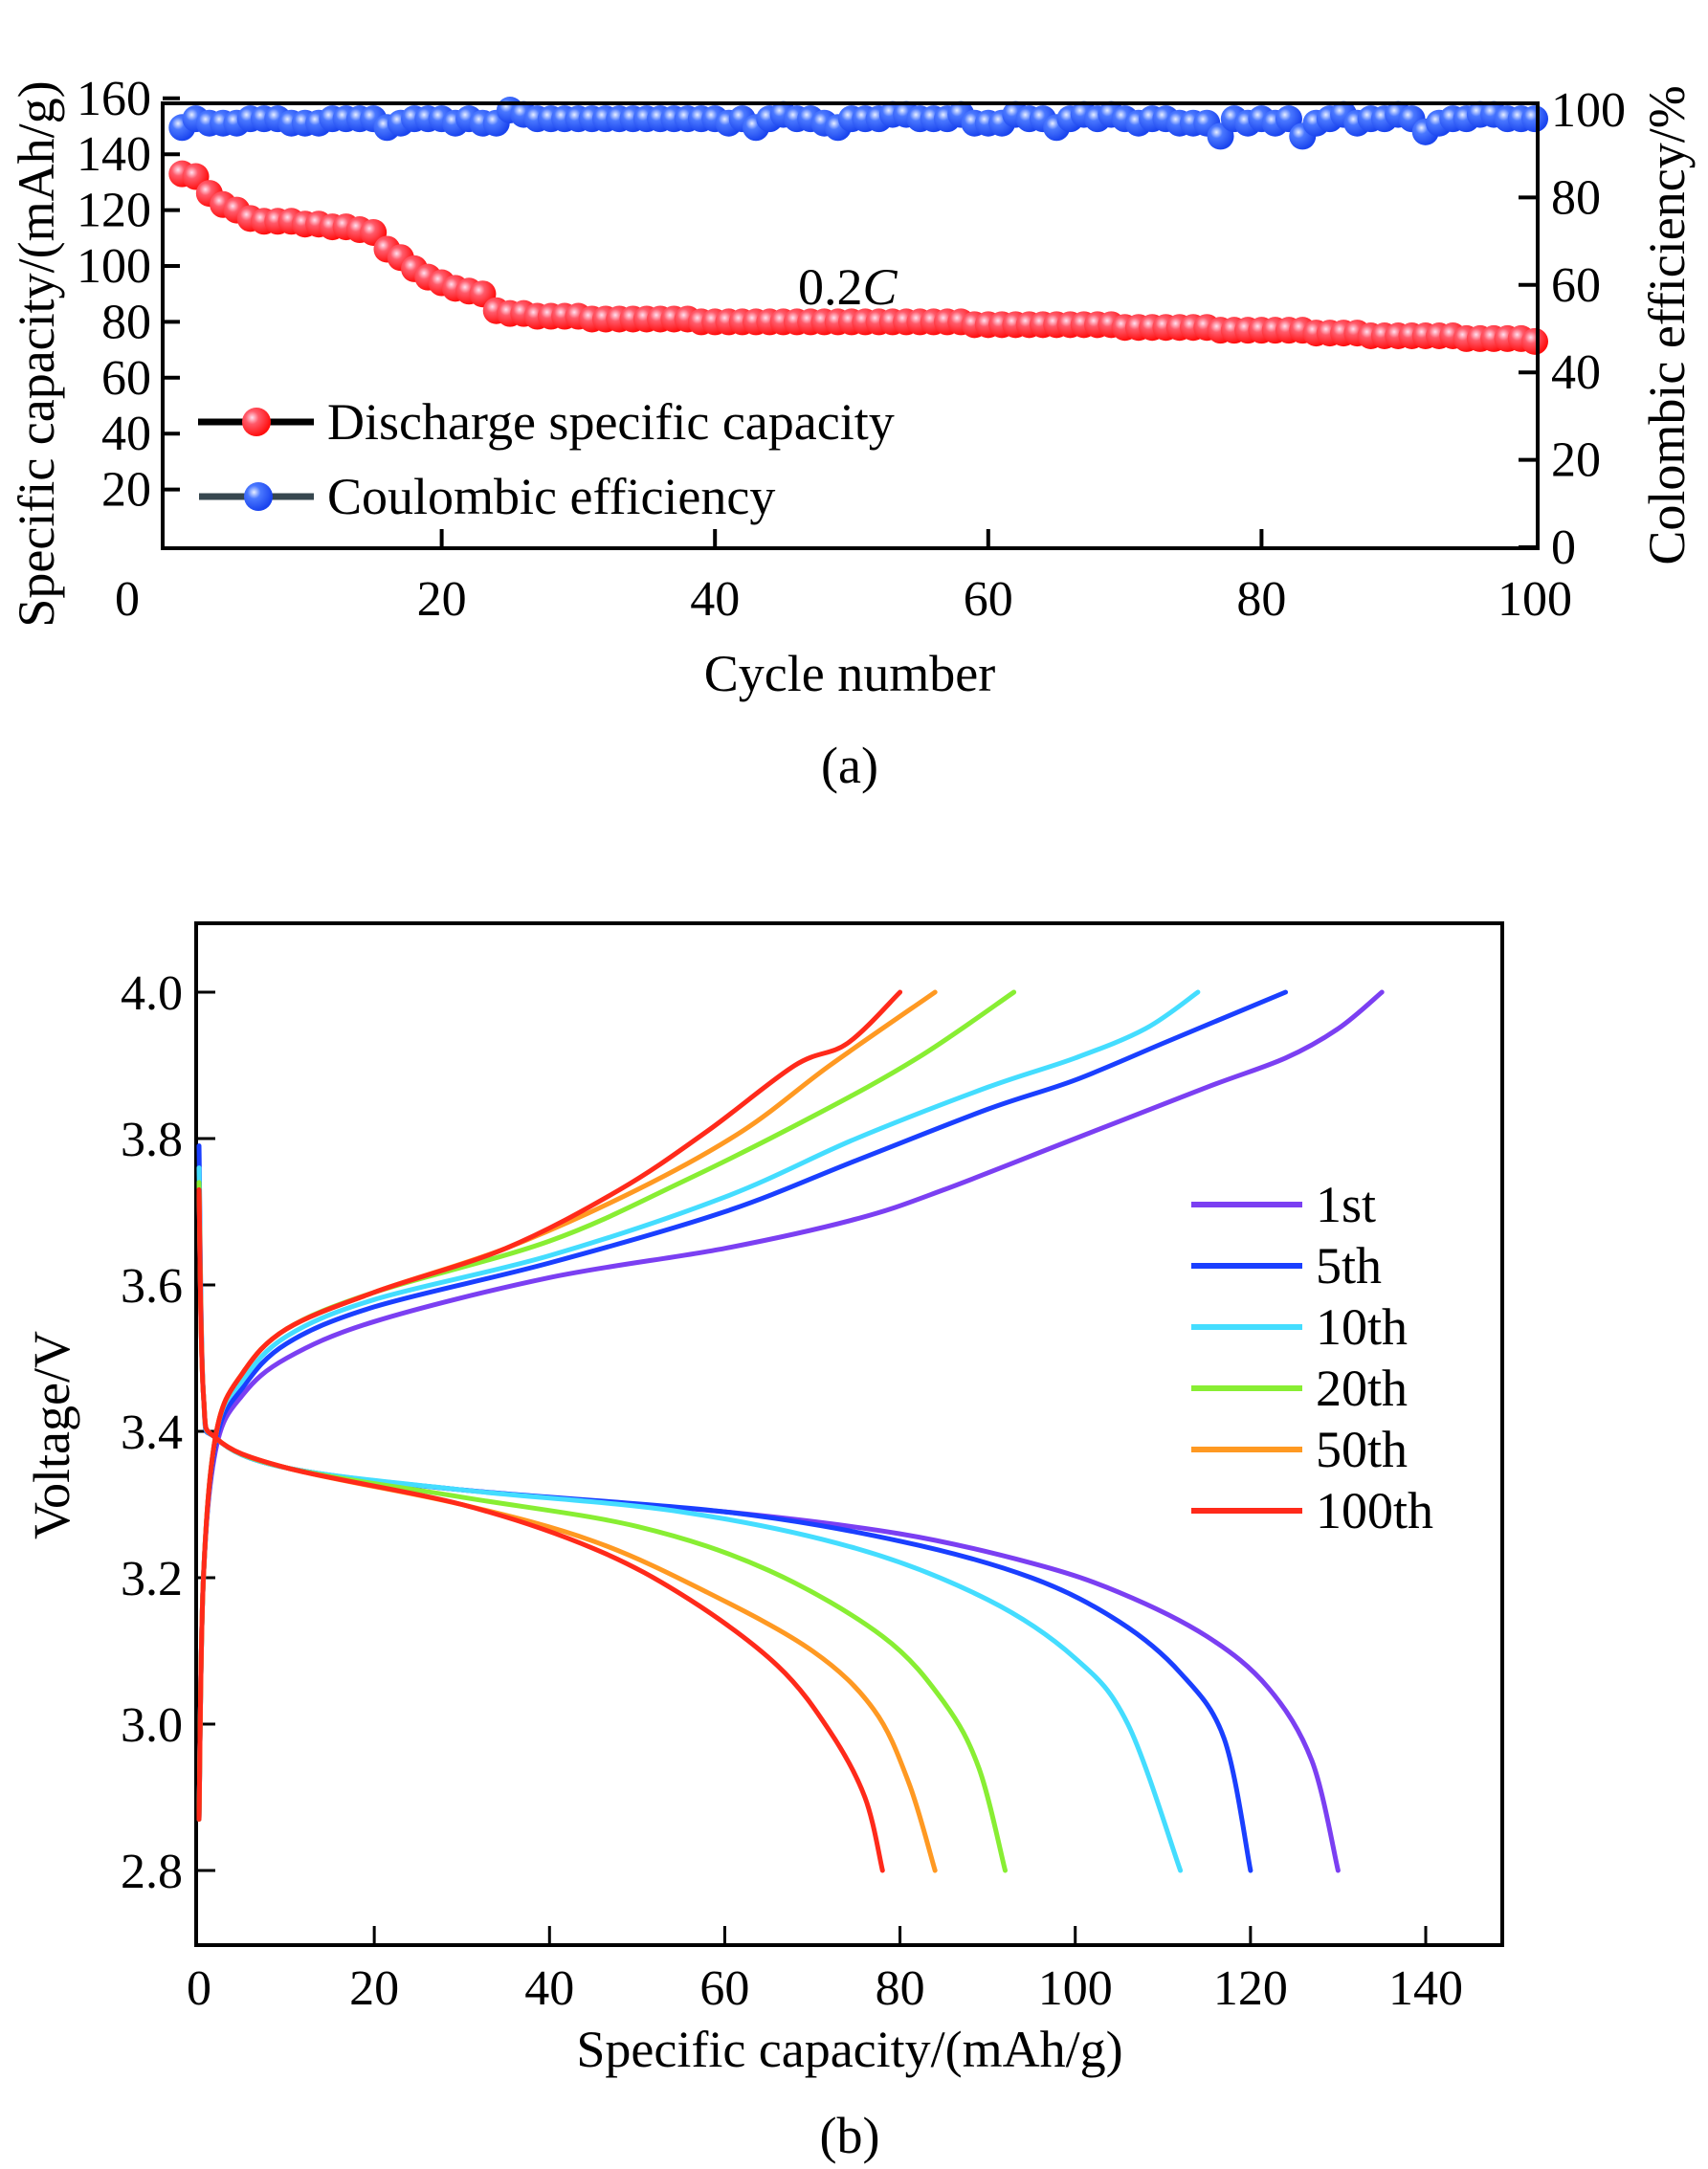 Image resolution: width=1708 pixels, height=2169 pixels. Describe the element at coordinates (114, 211) in the screenshot. I see `y-tick-label: 120` at that location.